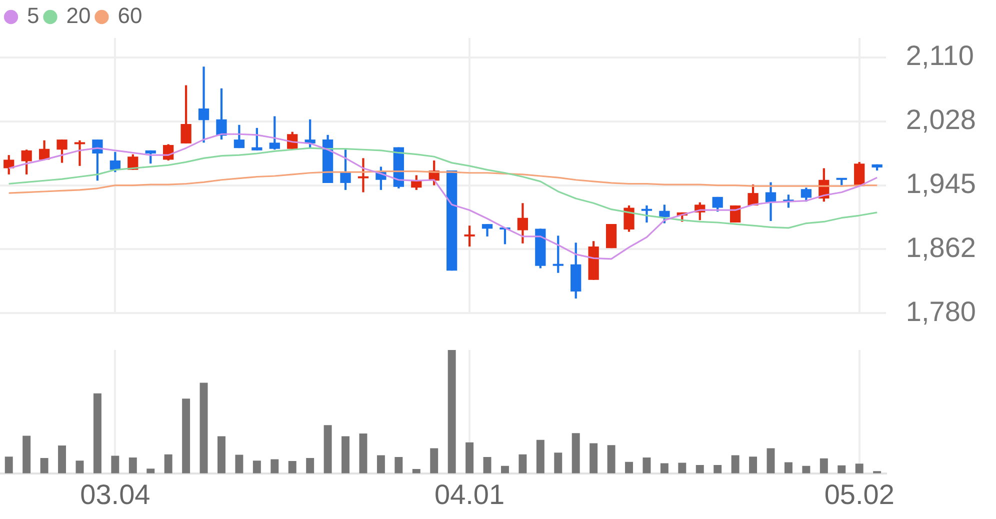  I want to click on y-tick-label: 2,028, so click(941, 120).